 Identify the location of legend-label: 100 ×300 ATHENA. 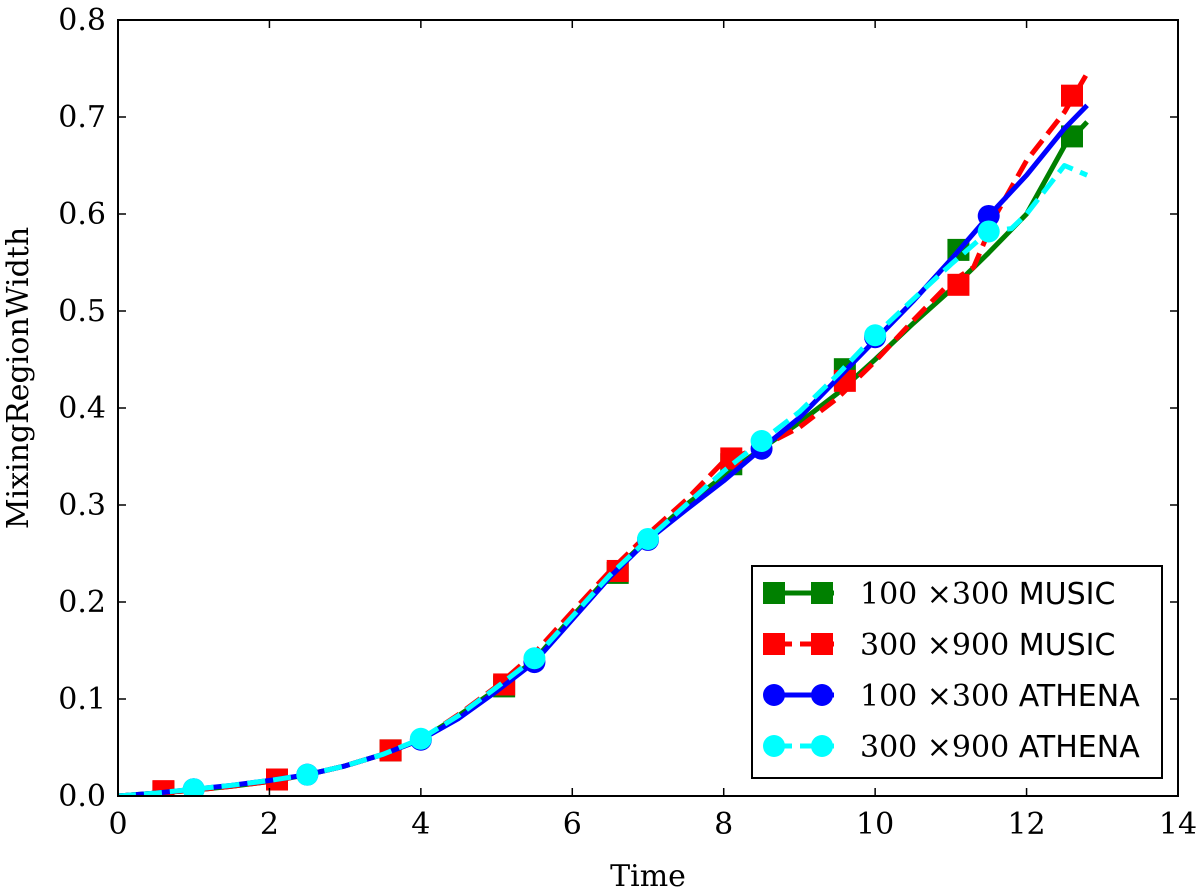
(1000, 696).